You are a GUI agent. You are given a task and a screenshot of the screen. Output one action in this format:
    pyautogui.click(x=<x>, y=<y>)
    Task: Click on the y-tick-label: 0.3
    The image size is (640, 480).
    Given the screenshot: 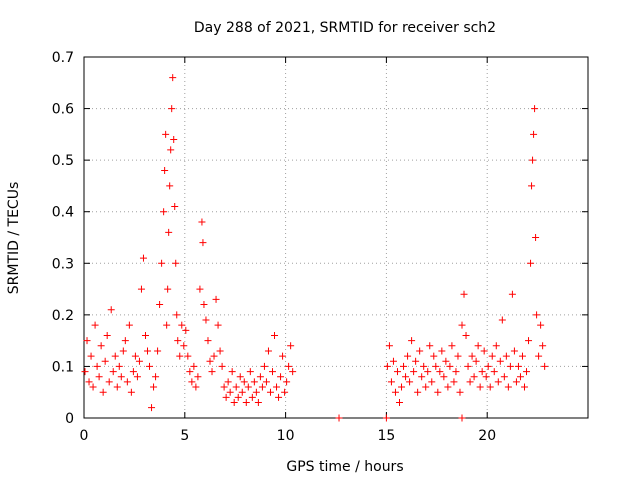 What is the action you would take?
    pyautogui.click(x=63, y=264)
    